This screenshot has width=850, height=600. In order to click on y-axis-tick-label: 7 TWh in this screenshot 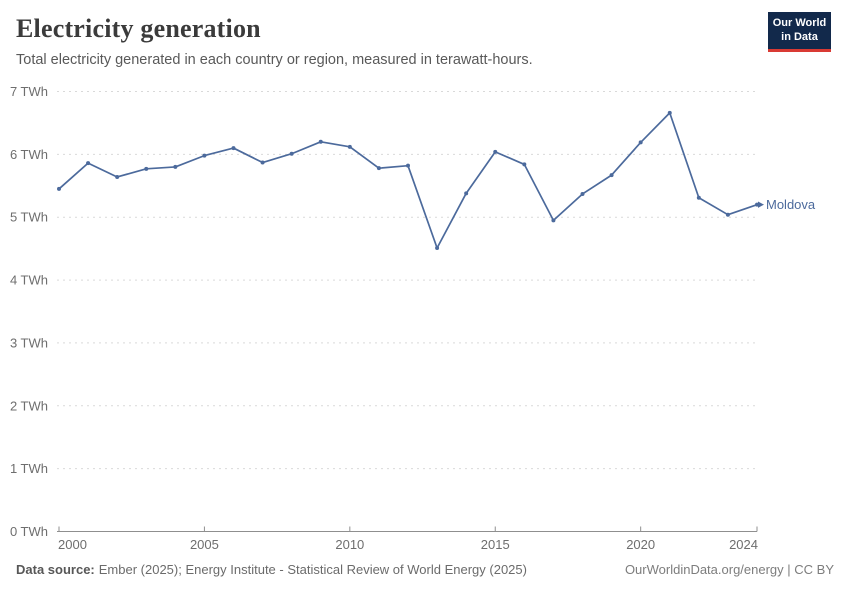, I will do `click(29, 91)`.